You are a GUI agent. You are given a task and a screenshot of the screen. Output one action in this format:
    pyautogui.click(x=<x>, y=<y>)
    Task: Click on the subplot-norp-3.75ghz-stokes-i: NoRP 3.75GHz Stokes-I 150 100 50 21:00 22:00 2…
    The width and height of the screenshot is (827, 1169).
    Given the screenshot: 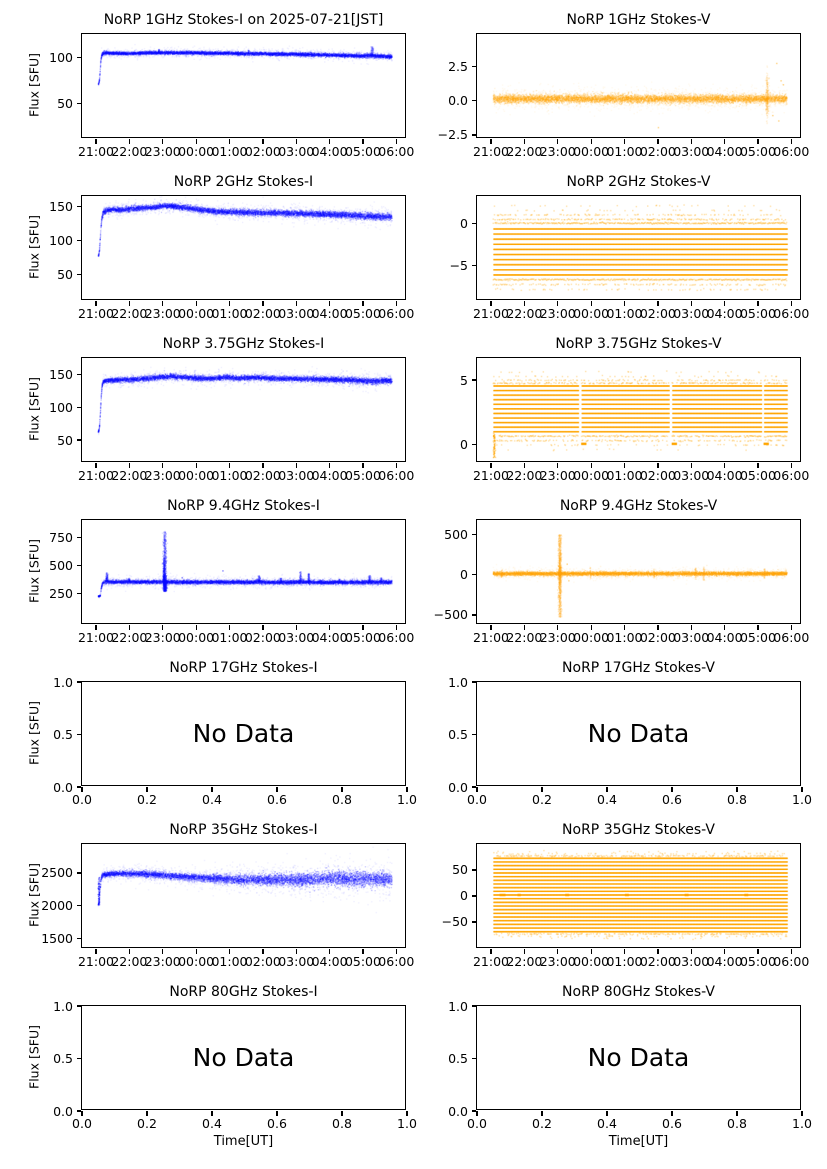 What is the action you would take?
    pyautogui.click(x=221, y=409)
    